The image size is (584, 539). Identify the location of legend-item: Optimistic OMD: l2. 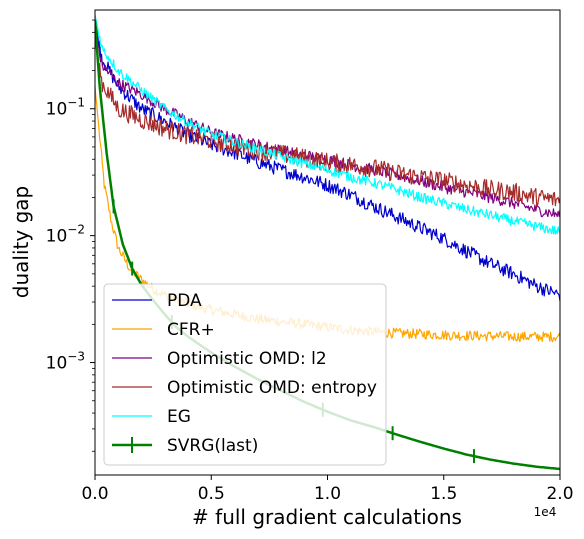
(219, 359).